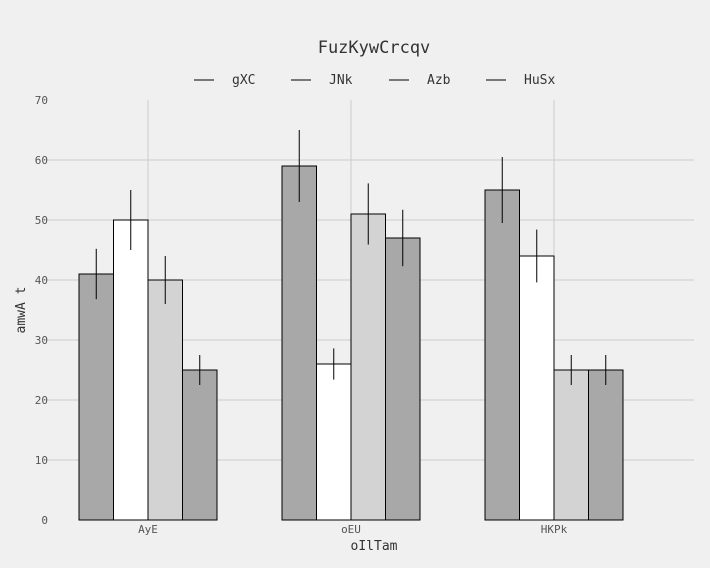 The width and height of the screenshot is (710, 568). Describe the element at coordinates (374, 80) in the screenshot. I see `legend: gXC JNk Azb HuSx` at that location.